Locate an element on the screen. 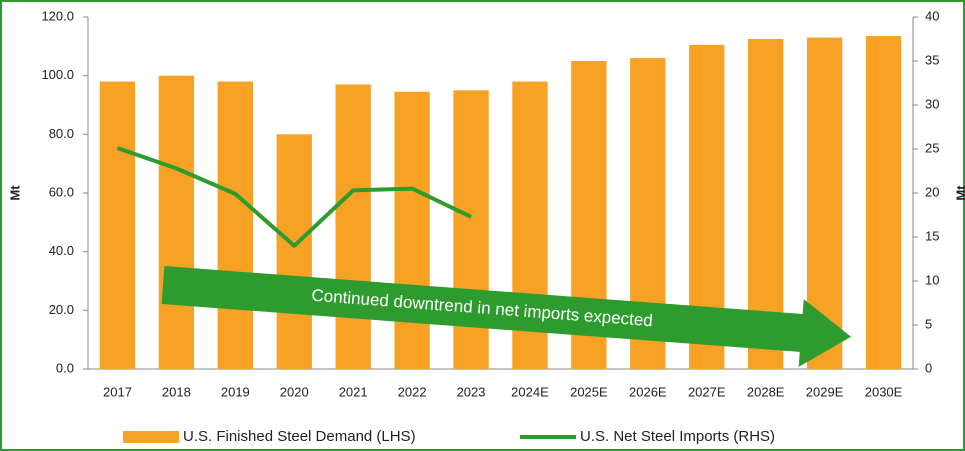  y-tick-label: 40.0 is located at coordinates (61, 250).